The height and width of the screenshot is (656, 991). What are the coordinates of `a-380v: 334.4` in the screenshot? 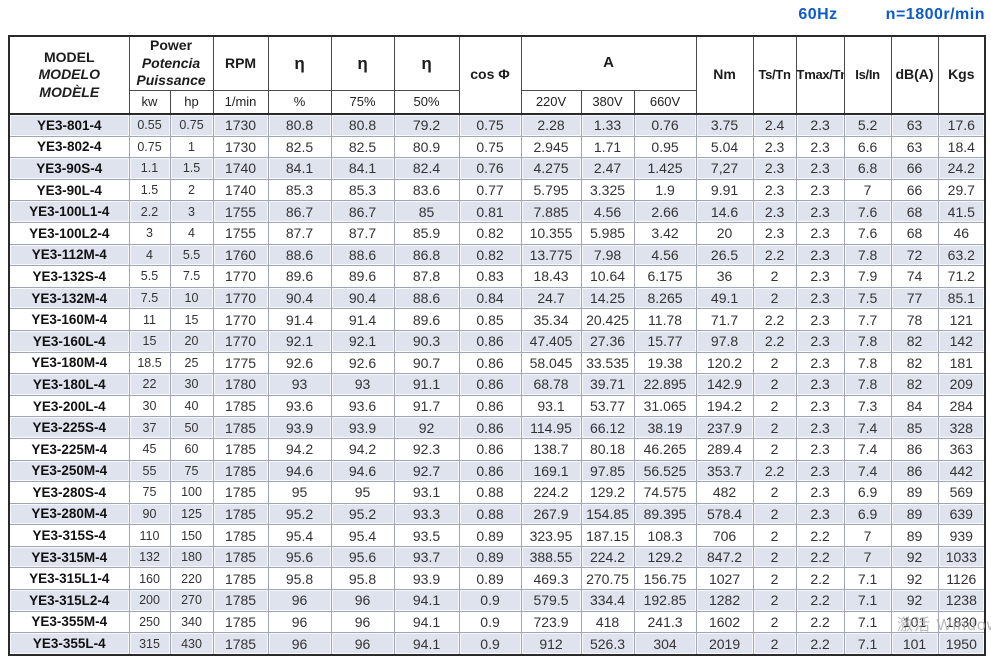 It's located at (607, 600).